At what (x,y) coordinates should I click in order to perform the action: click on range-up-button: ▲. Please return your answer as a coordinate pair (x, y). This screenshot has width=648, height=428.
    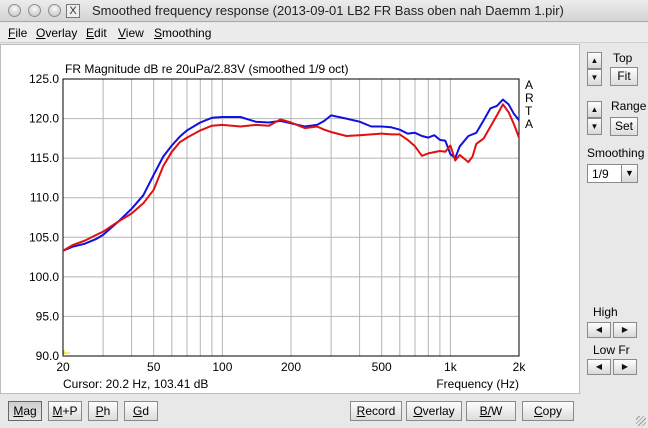
    Looking at the image, I should click on (594, 109).